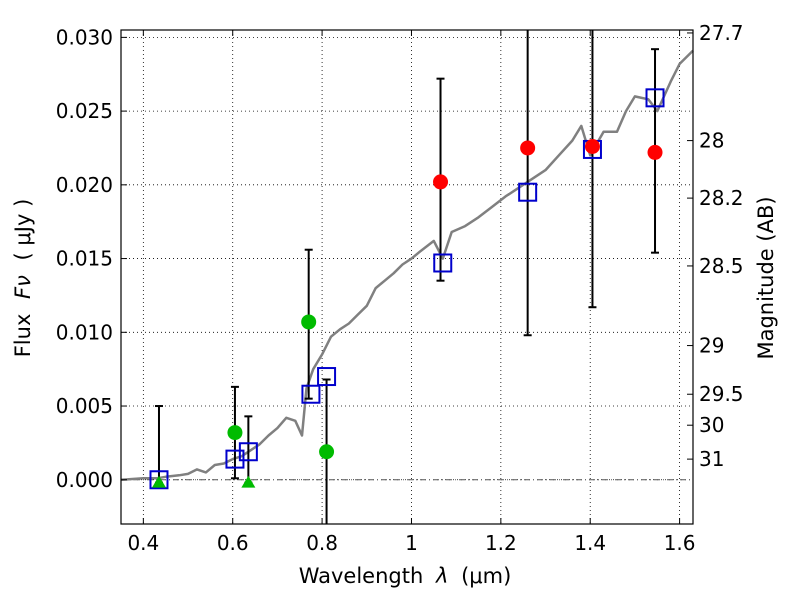 This screenshot has height=600, width=800. I want to click on y-tick-label: 0.020, so click(84, 185).